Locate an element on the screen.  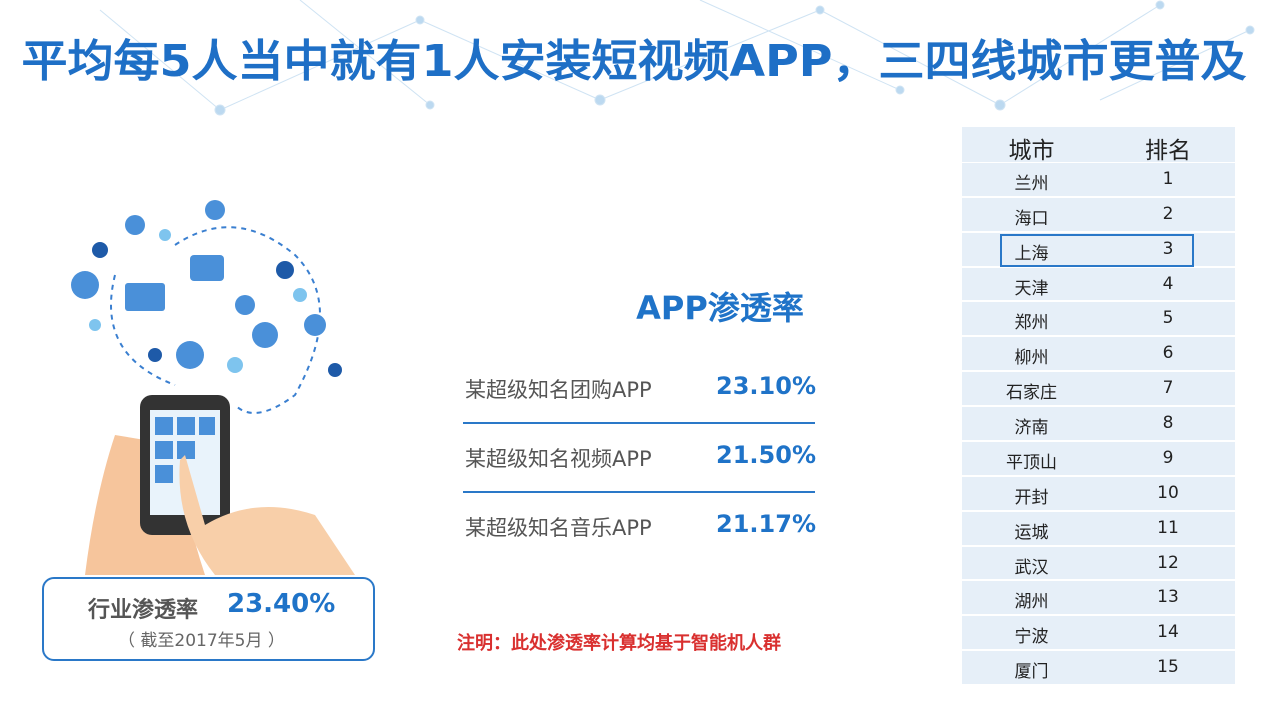
table-cell: 平顶山 is located at coordinates (1031, 462).